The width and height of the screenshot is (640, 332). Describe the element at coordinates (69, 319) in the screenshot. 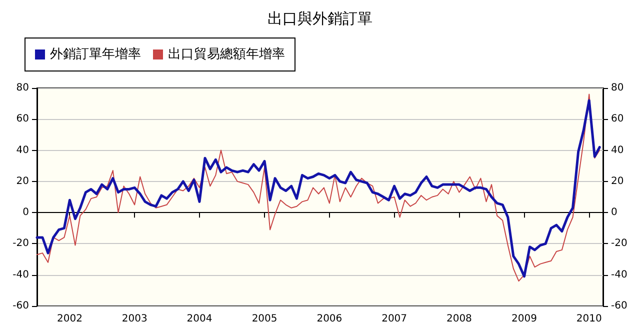

I see `x-tick-label: 2002` at that location.